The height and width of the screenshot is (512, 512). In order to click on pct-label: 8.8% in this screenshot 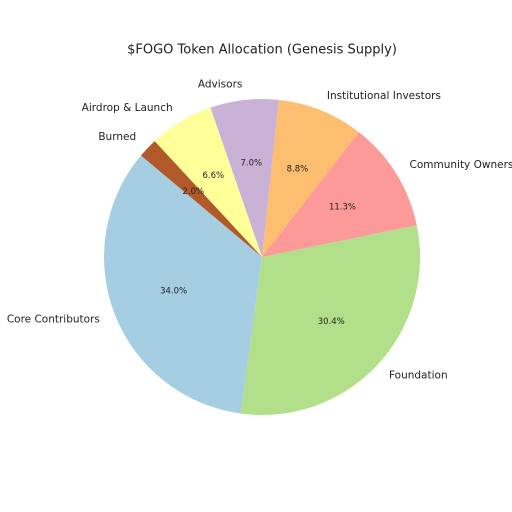, I will do `click(298, 170)`.